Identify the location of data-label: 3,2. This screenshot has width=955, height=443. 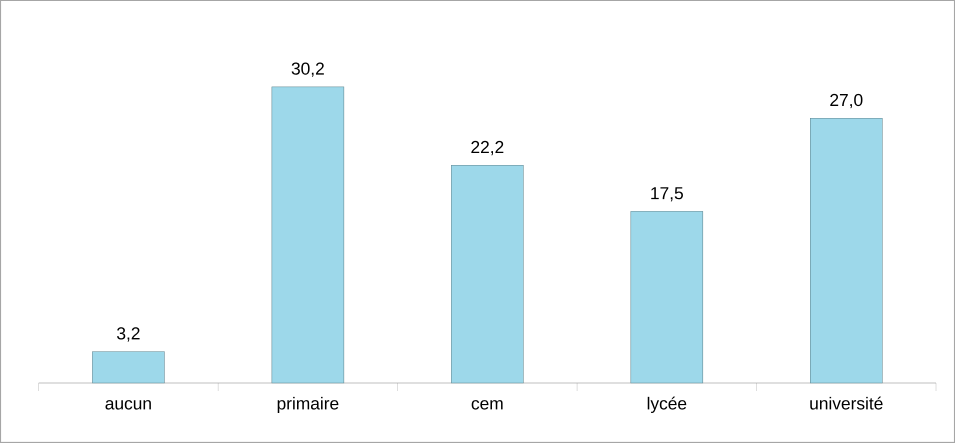
(128, 334).